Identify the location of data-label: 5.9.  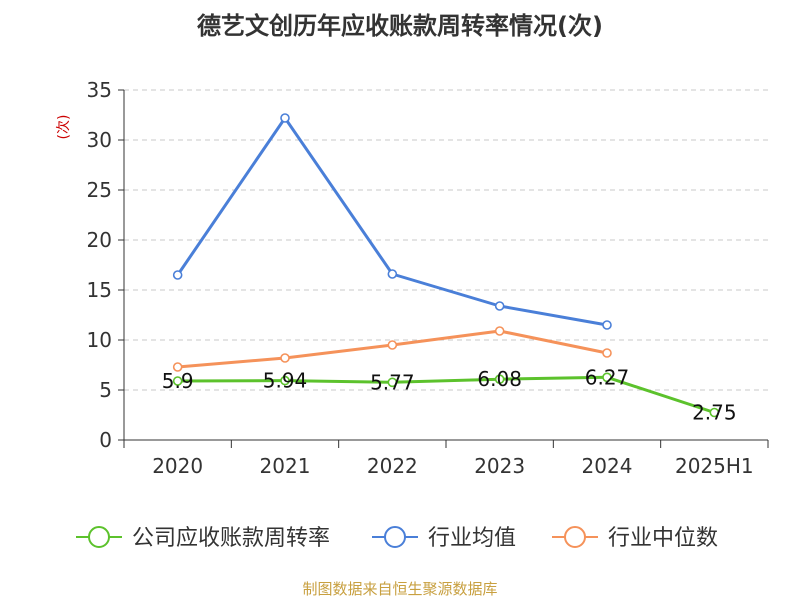
(178, 381).